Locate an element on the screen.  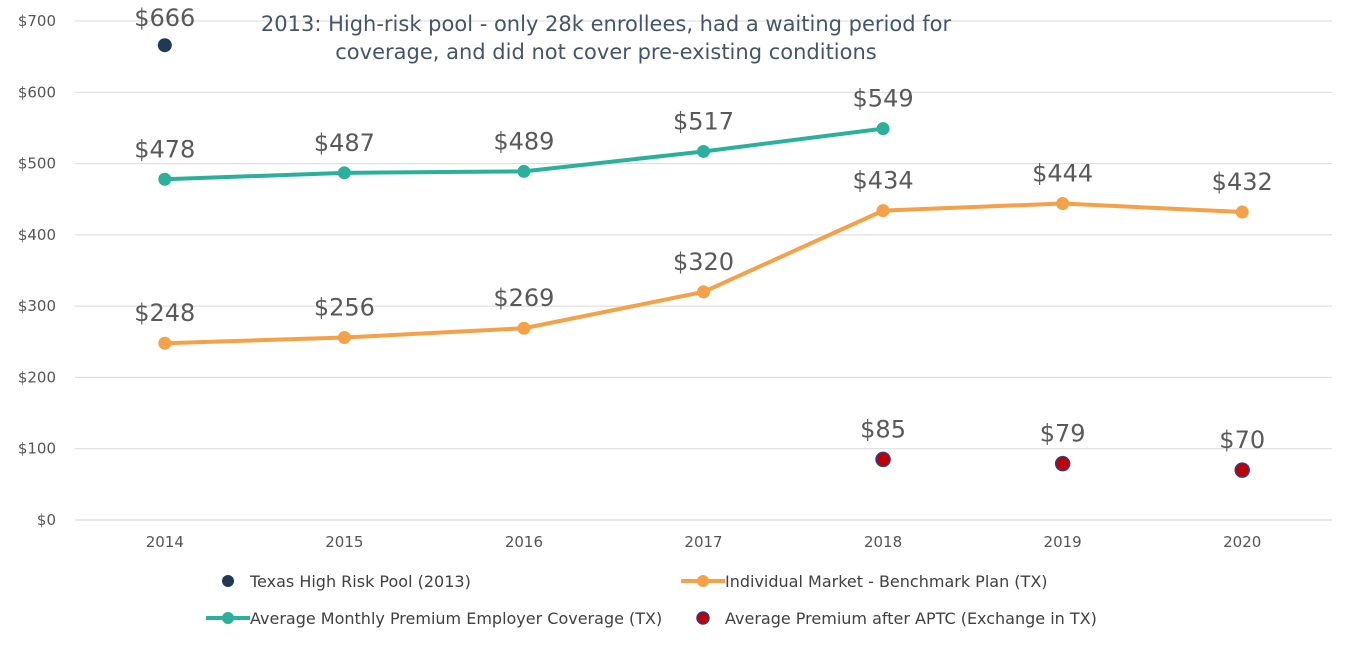
x-tick-label: 2019 is located at coordinates (1063, 542).